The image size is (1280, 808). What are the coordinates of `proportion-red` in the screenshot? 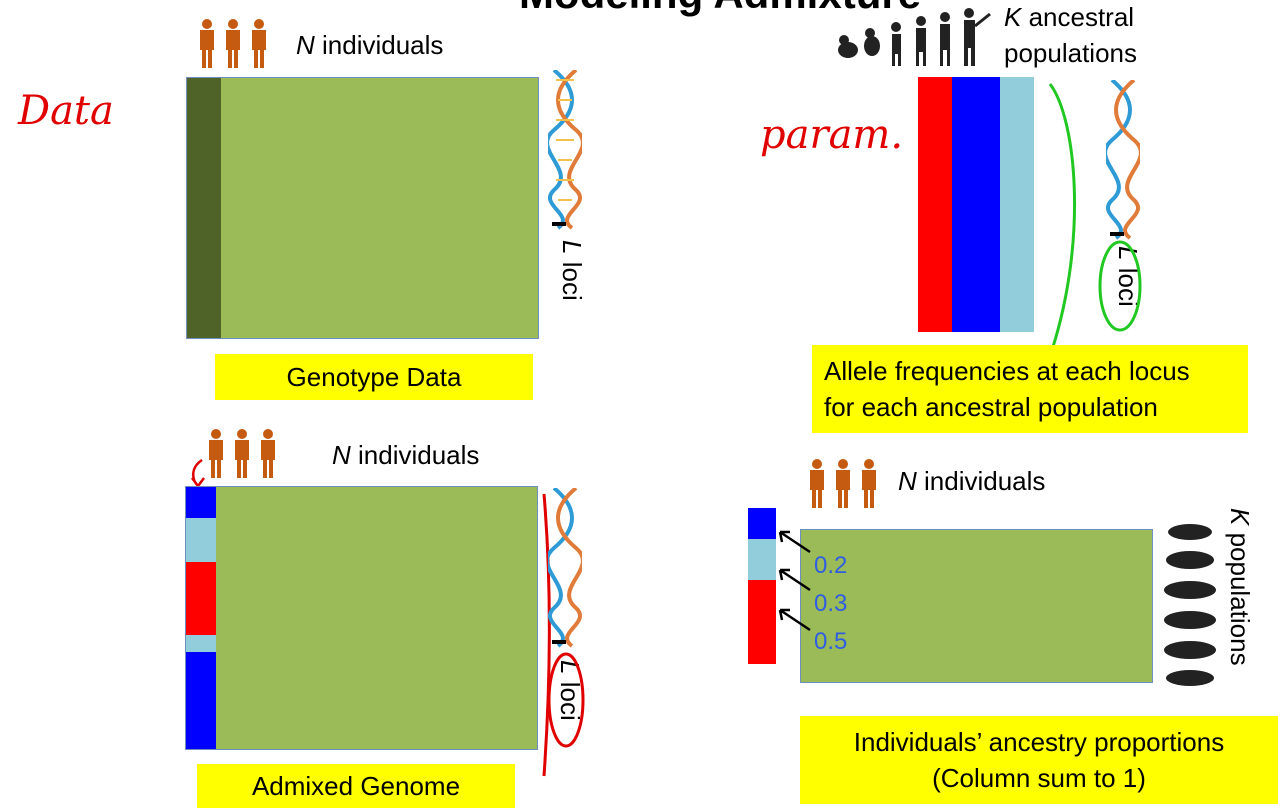 It's located at (762, 622).